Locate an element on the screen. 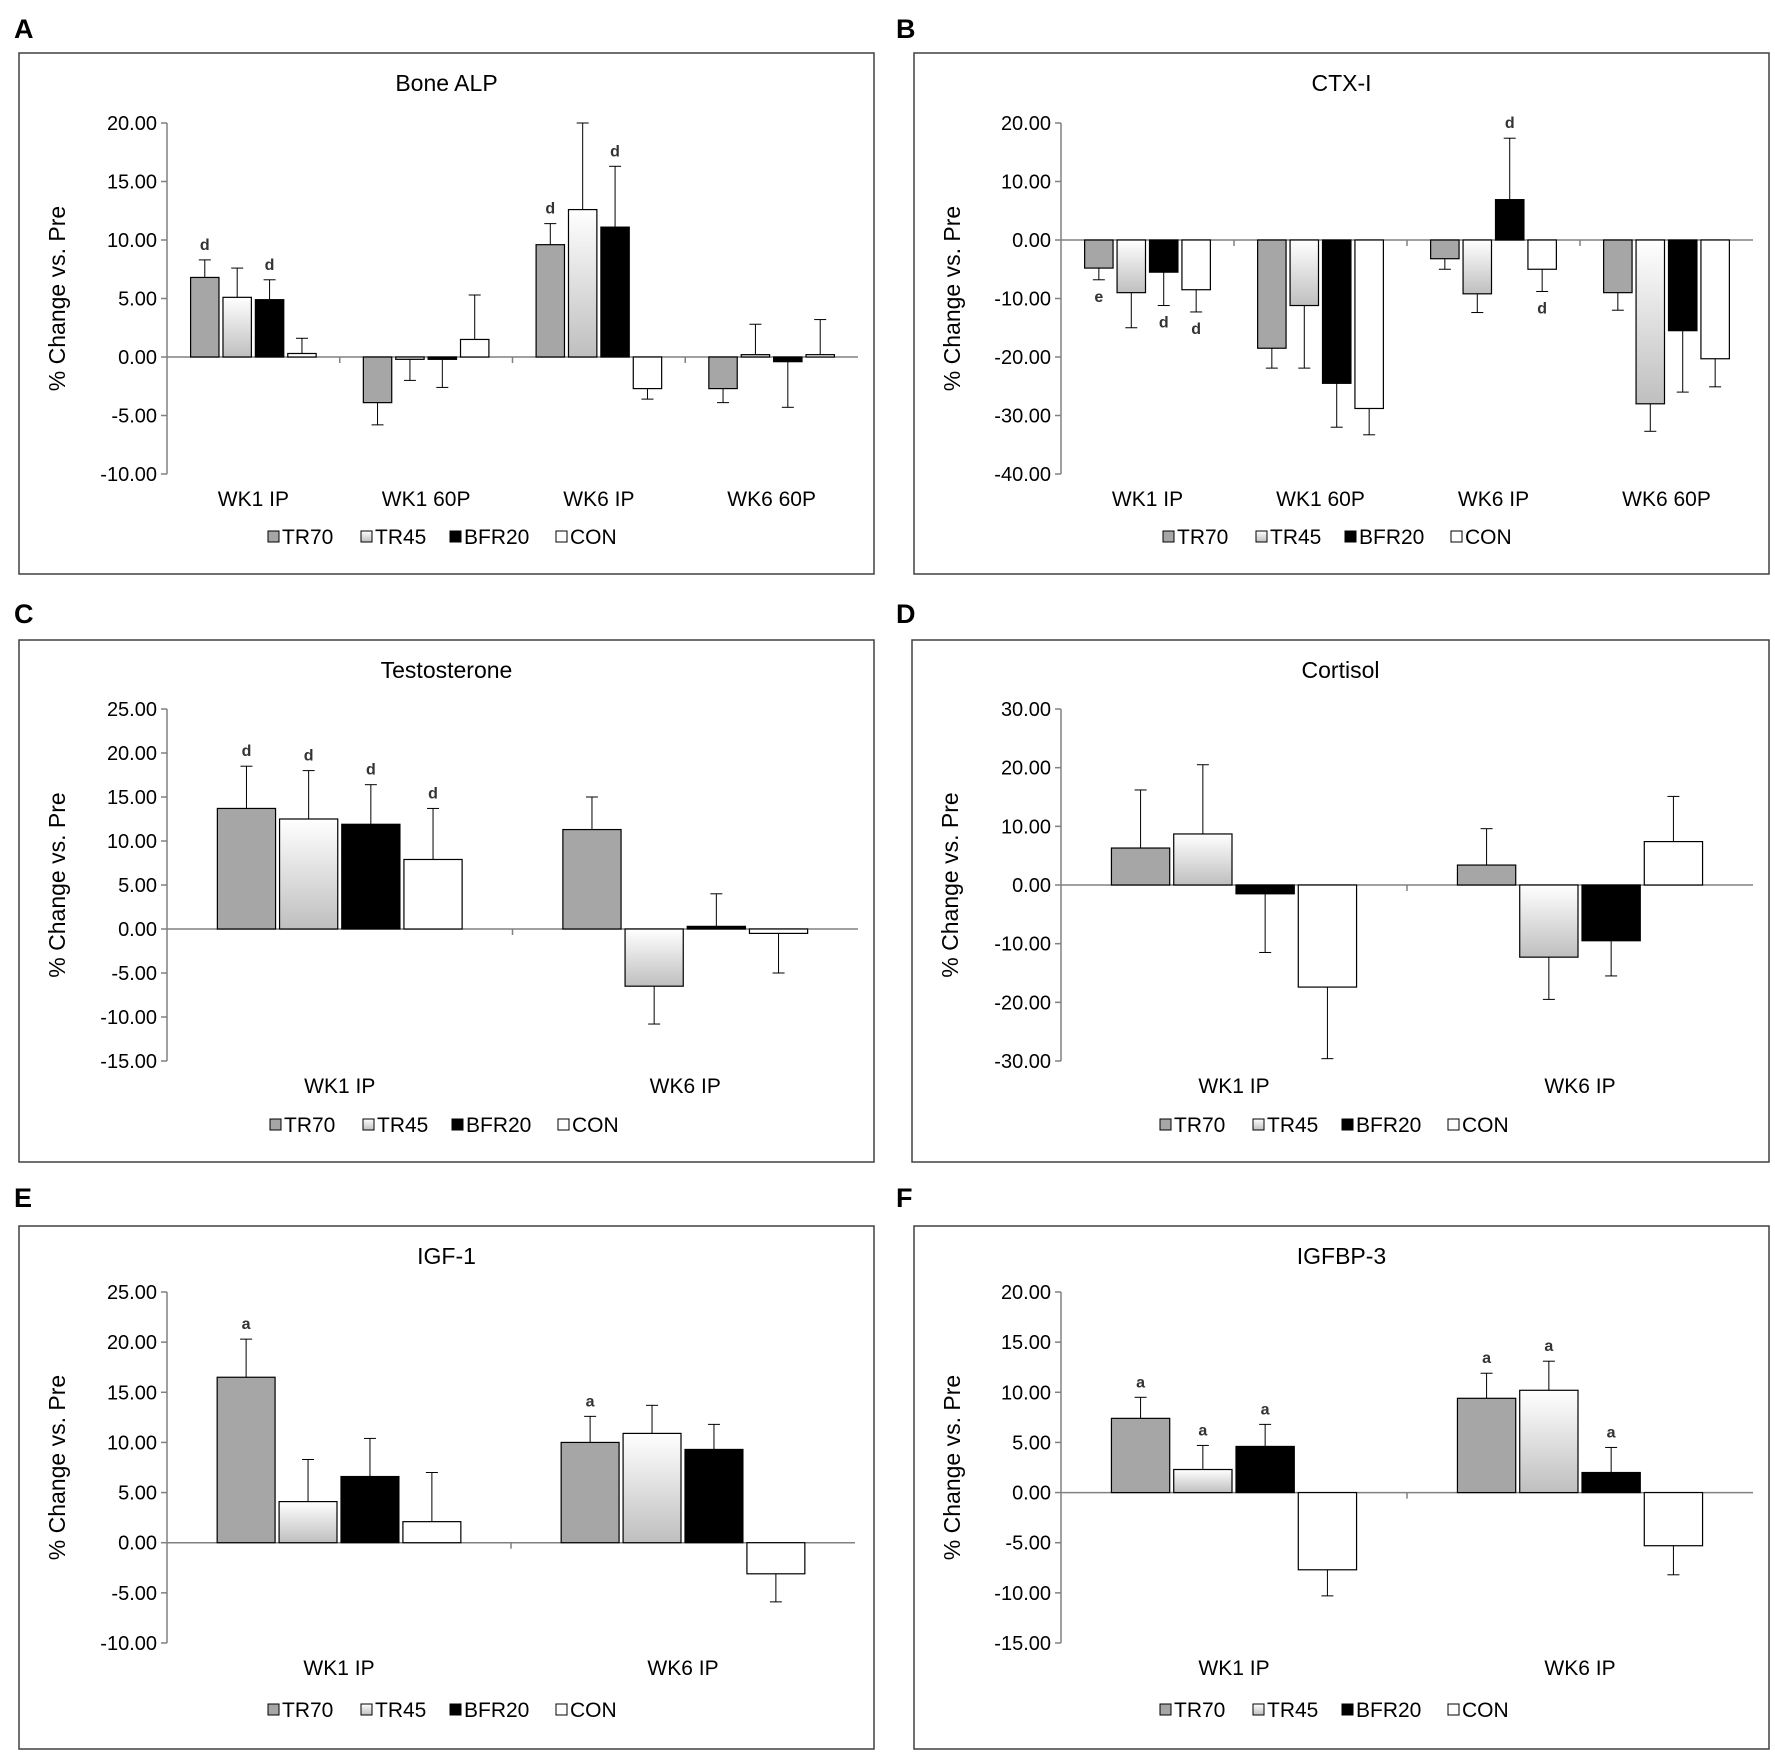 This screenshot has height=1763, width=1775. y-tick-label: 15.00 is located at coordinates (1026, 1343).